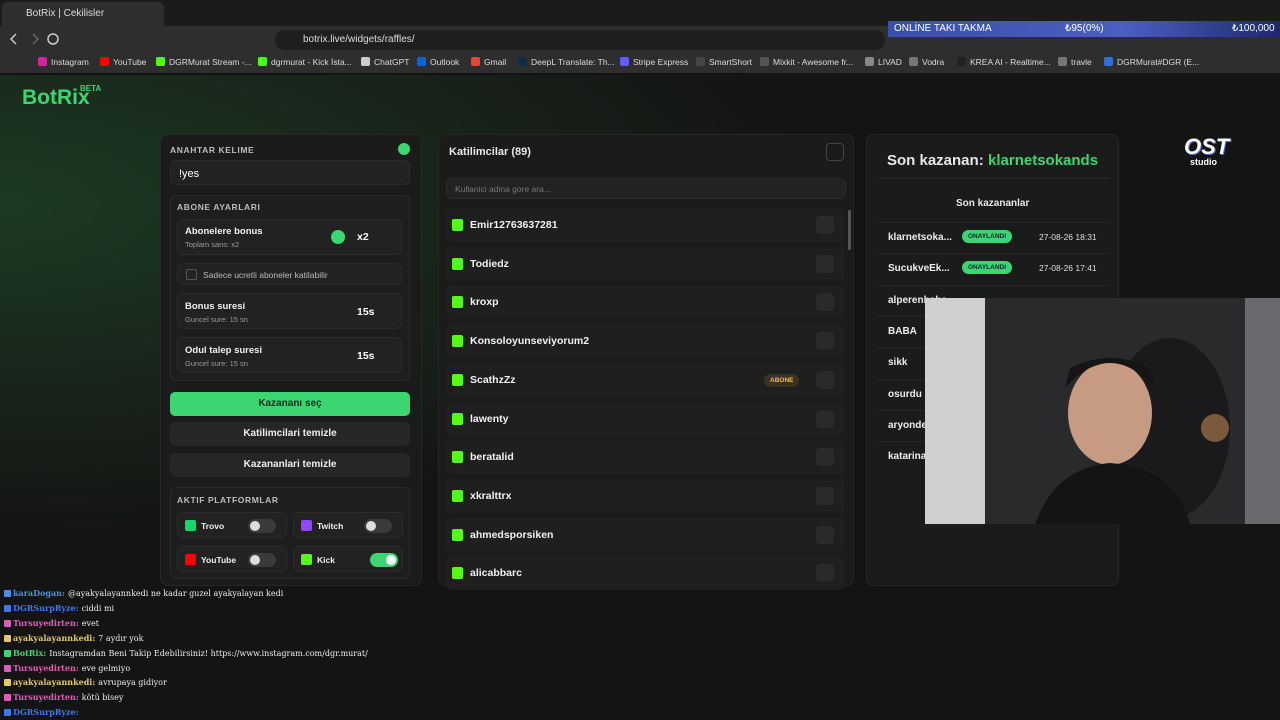  I want to click on bookmark-label: LIVAD, so click(890, 62).